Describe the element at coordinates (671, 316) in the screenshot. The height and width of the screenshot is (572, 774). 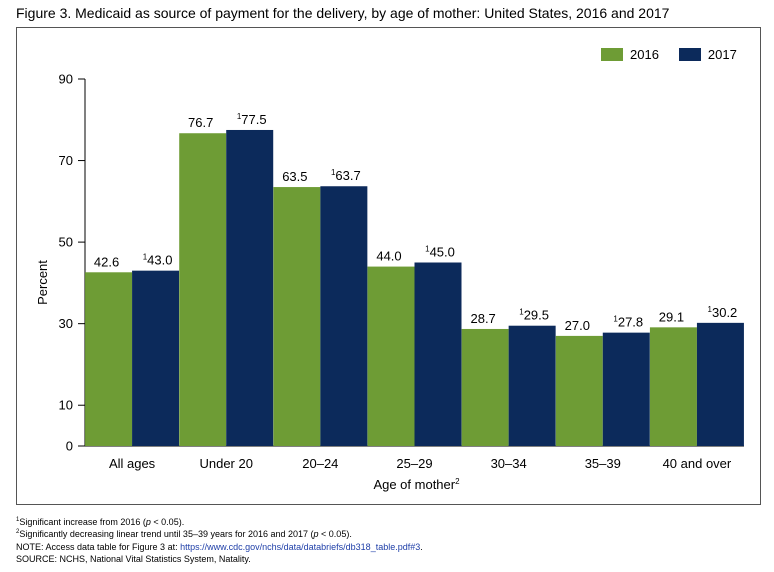
I see `data-label-2016: 29.1` at that location.